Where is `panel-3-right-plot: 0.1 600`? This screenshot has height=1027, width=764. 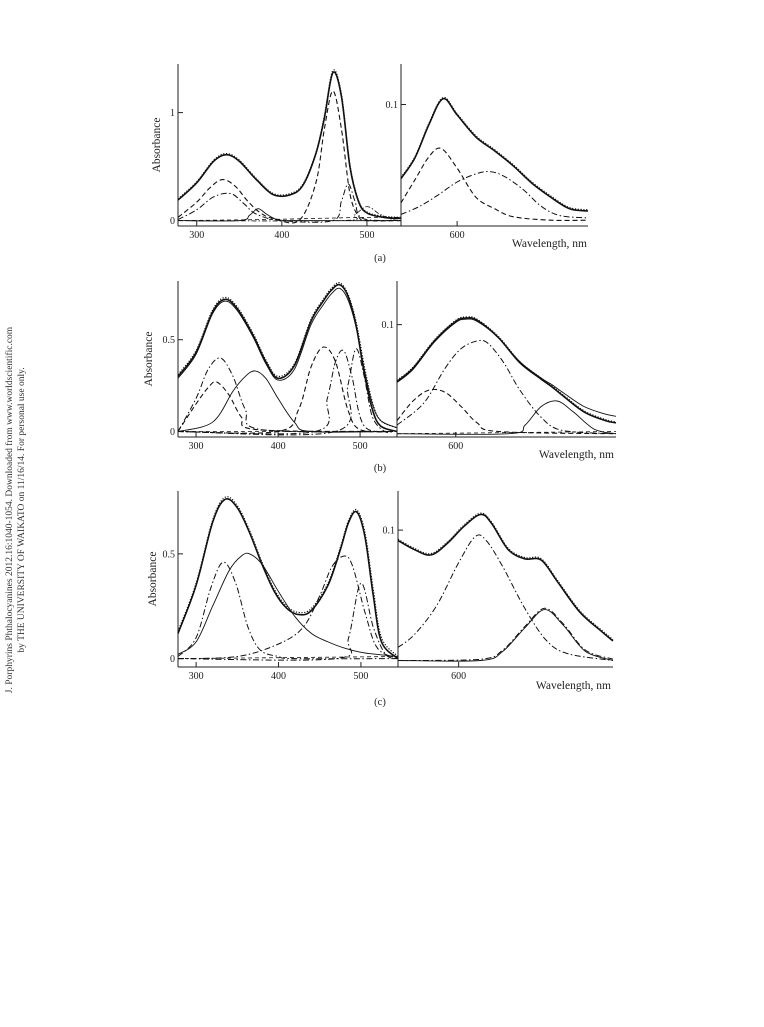
panel-3-right-plot: 0.1 600 is located at coordinates (498, 586).